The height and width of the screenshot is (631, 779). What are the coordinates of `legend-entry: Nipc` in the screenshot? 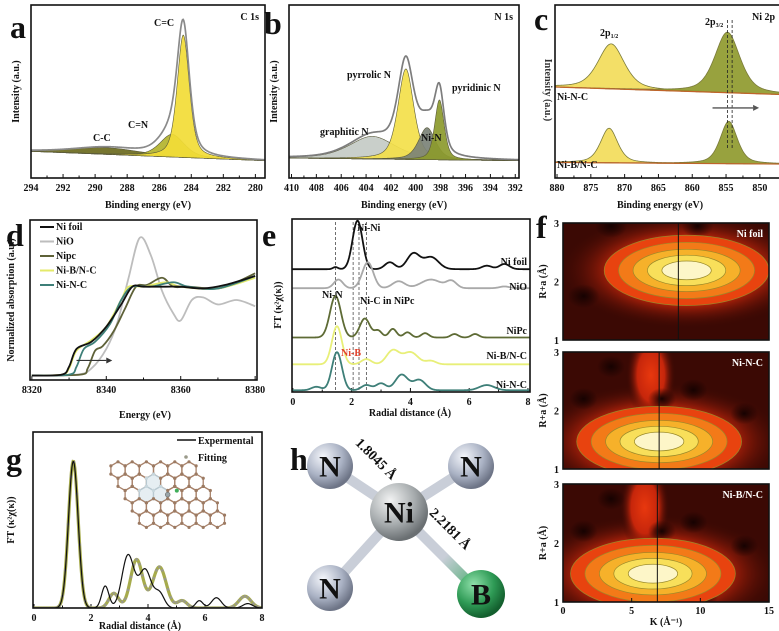 It's located at (66, 256).